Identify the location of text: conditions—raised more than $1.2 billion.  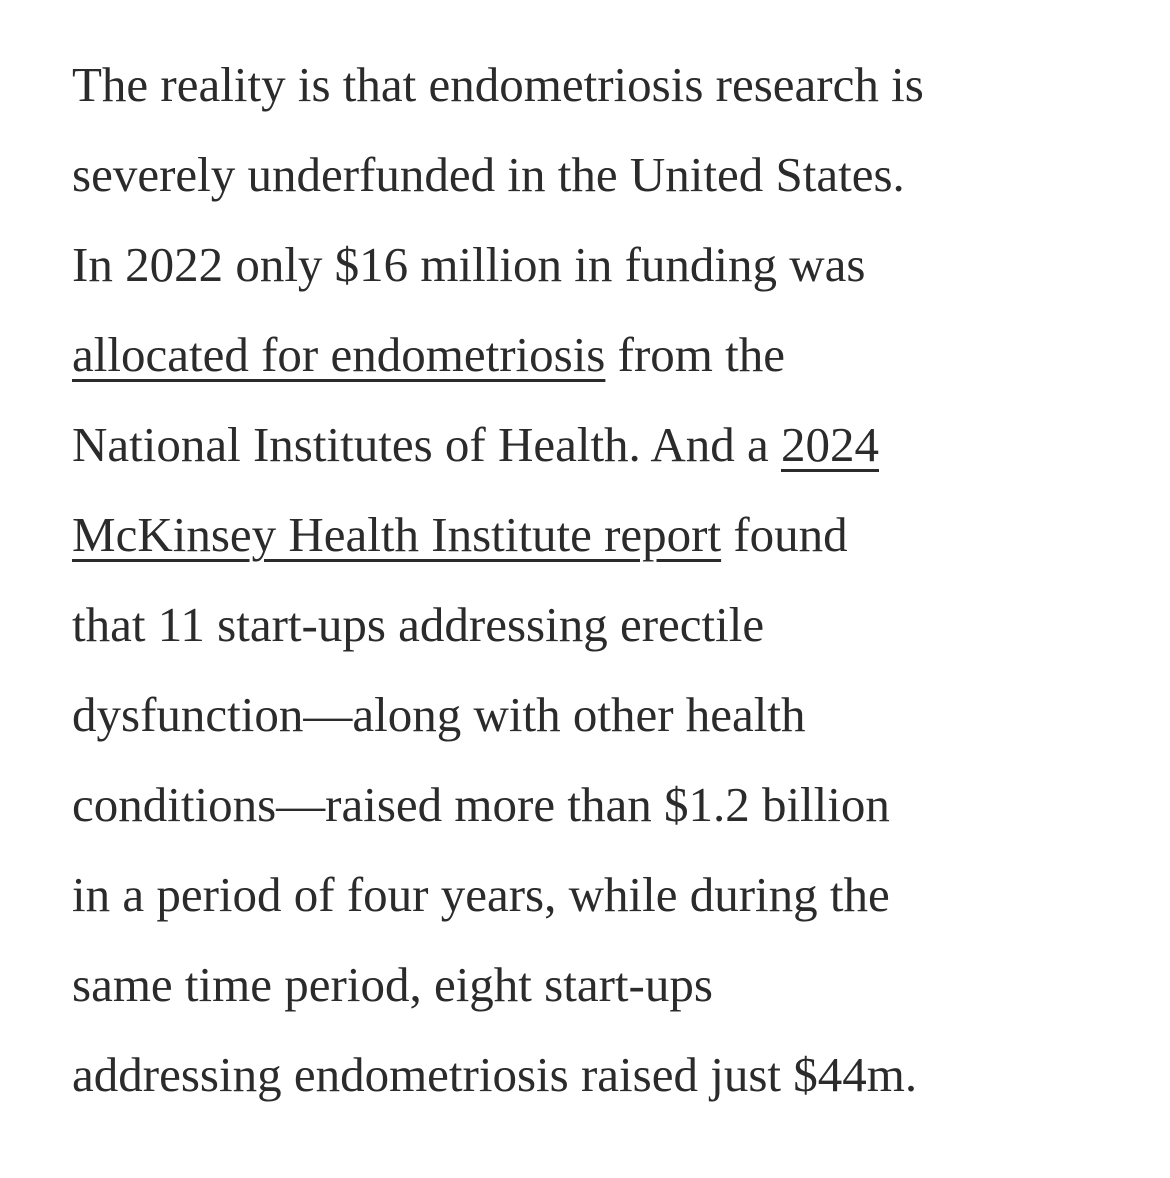
(481, 804).